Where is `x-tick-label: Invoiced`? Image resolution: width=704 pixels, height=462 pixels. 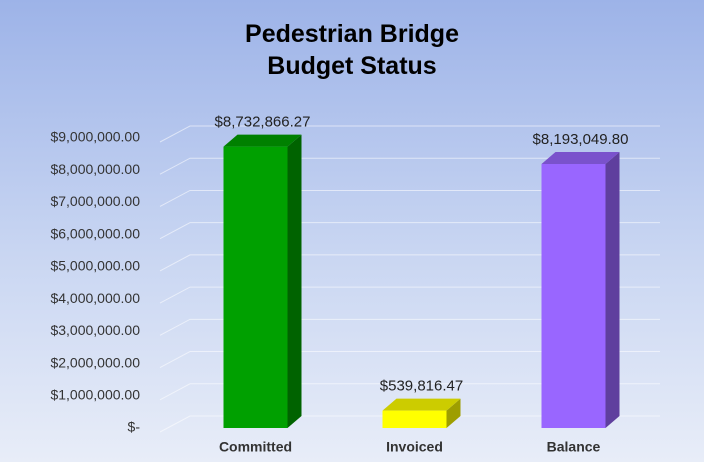 x-tick-label: Invoiced is located at coordinates (414, 447).